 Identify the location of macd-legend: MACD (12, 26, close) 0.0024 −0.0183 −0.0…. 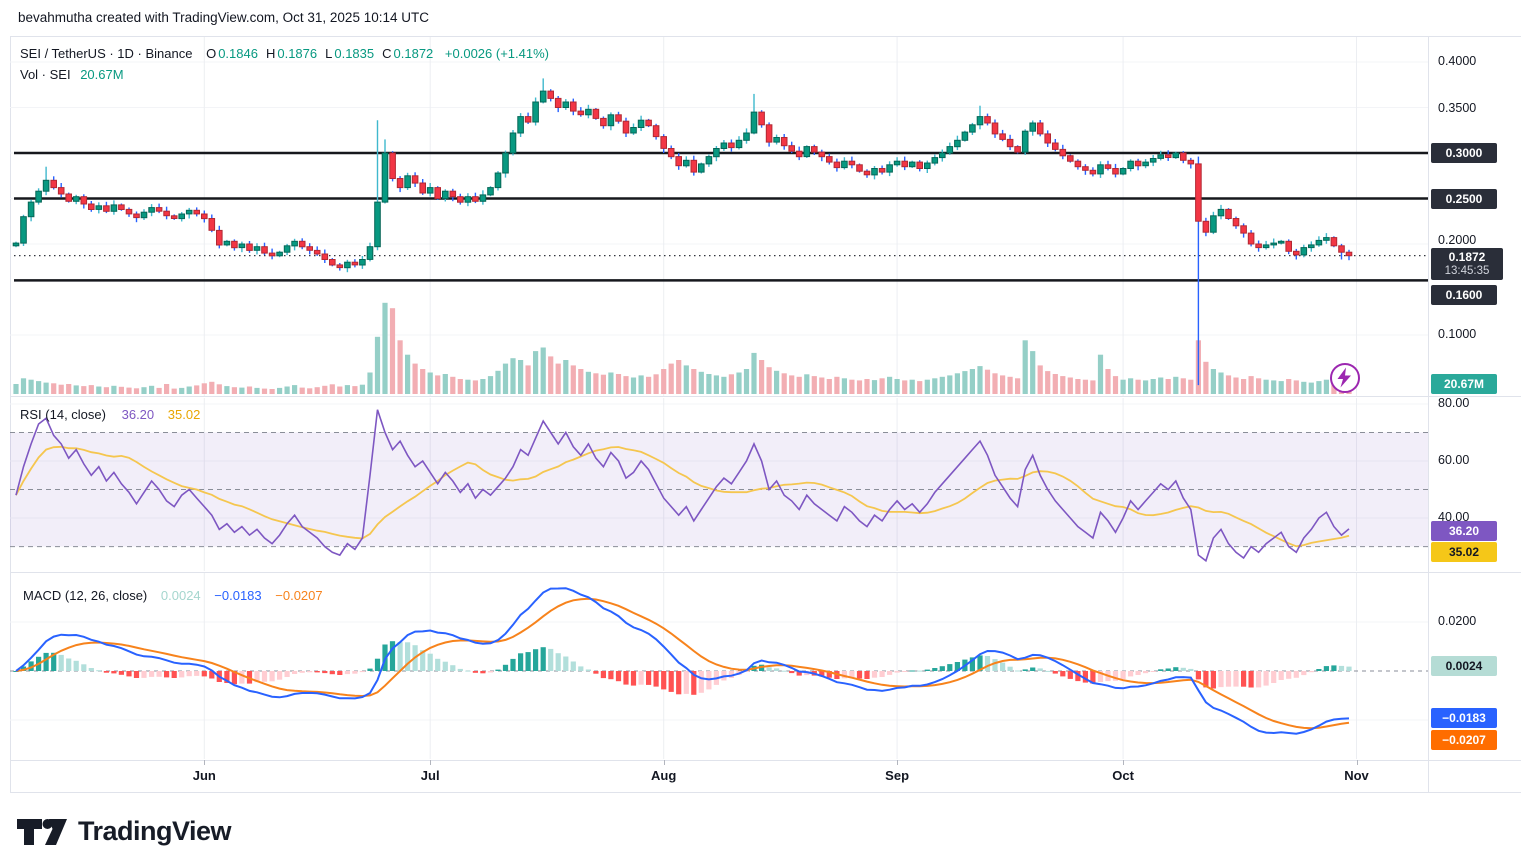
(173, 595).